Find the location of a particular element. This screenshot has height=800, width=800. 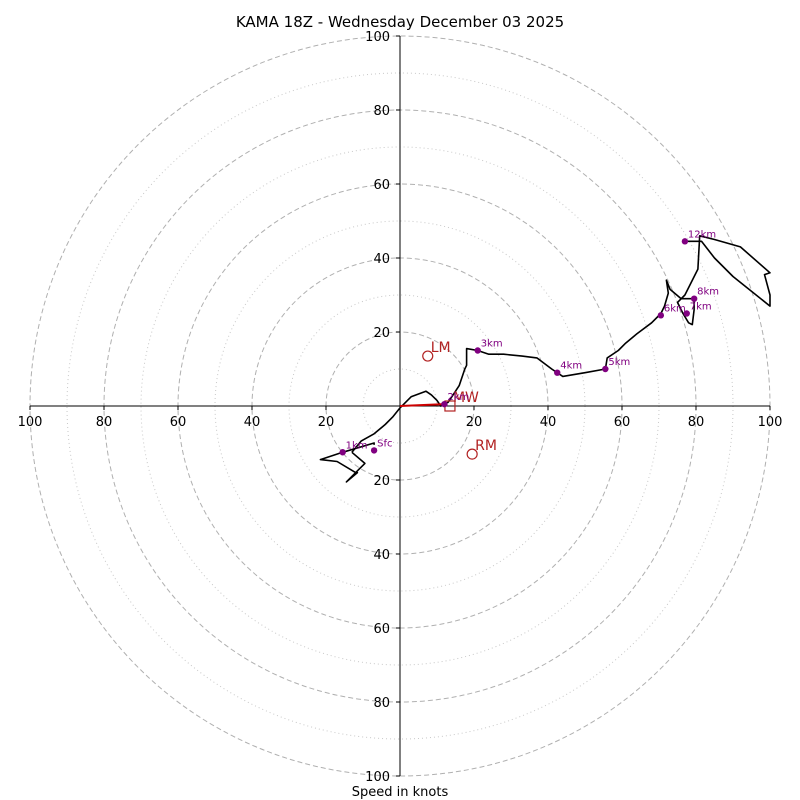

height-label: 1km is located at coordinates (357, 445).